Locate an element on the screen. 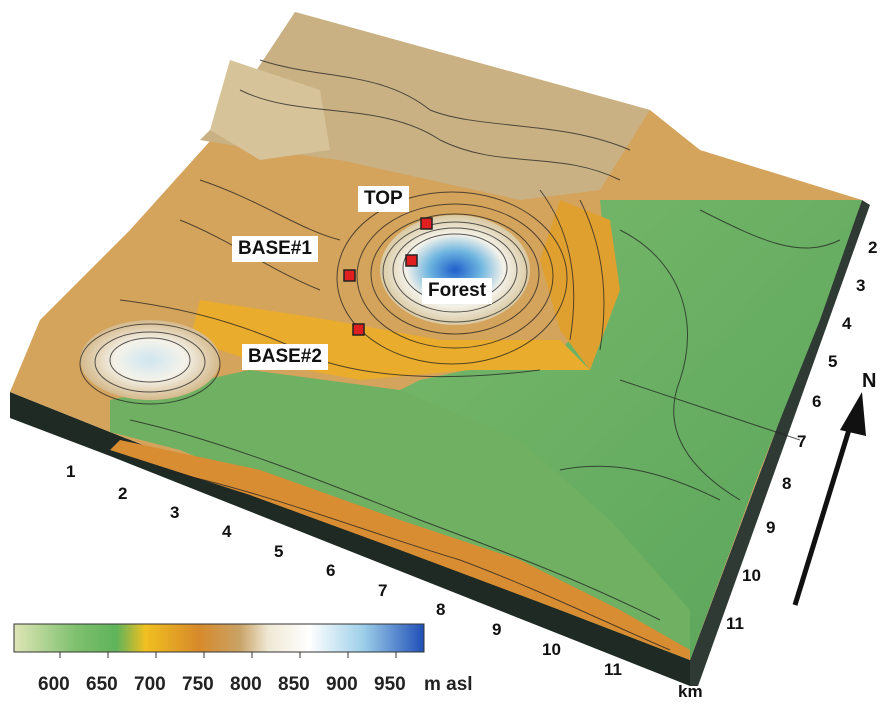 This screenshot has height=704, width=885. right-axis-tick: 7 is located at coordinates (802, 441).